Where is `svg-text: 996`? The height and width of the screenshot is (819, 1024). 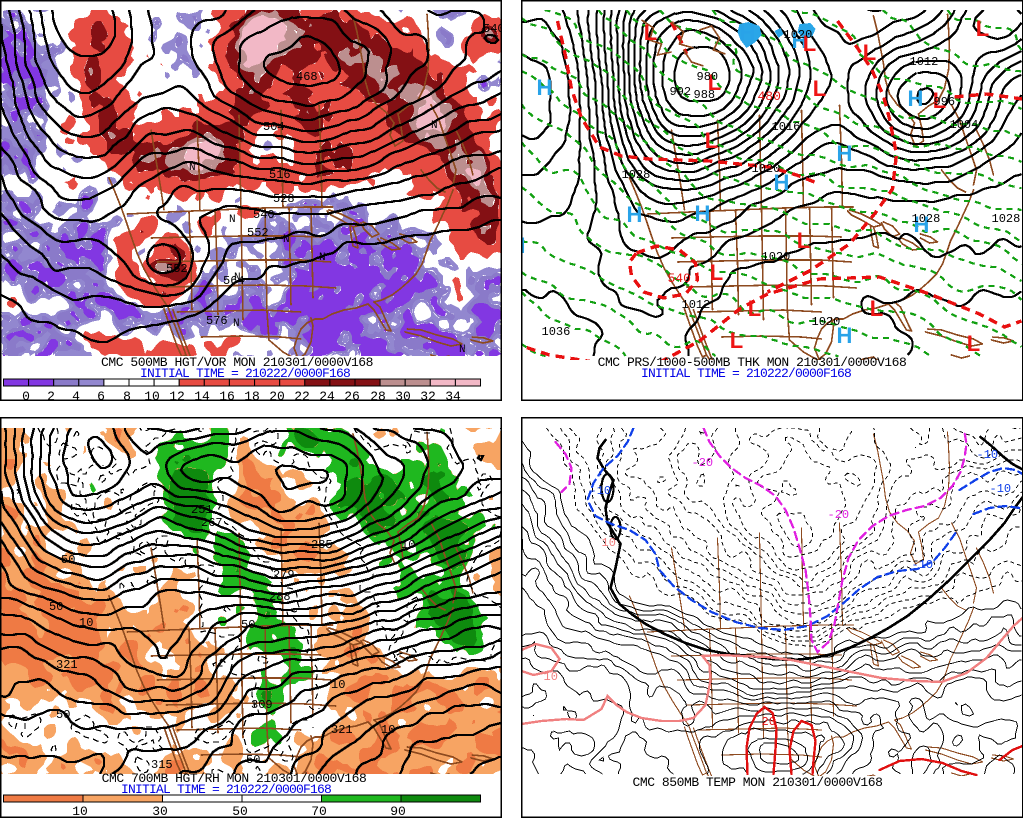 svg-text: 996 is located at coordinates (945, 102).